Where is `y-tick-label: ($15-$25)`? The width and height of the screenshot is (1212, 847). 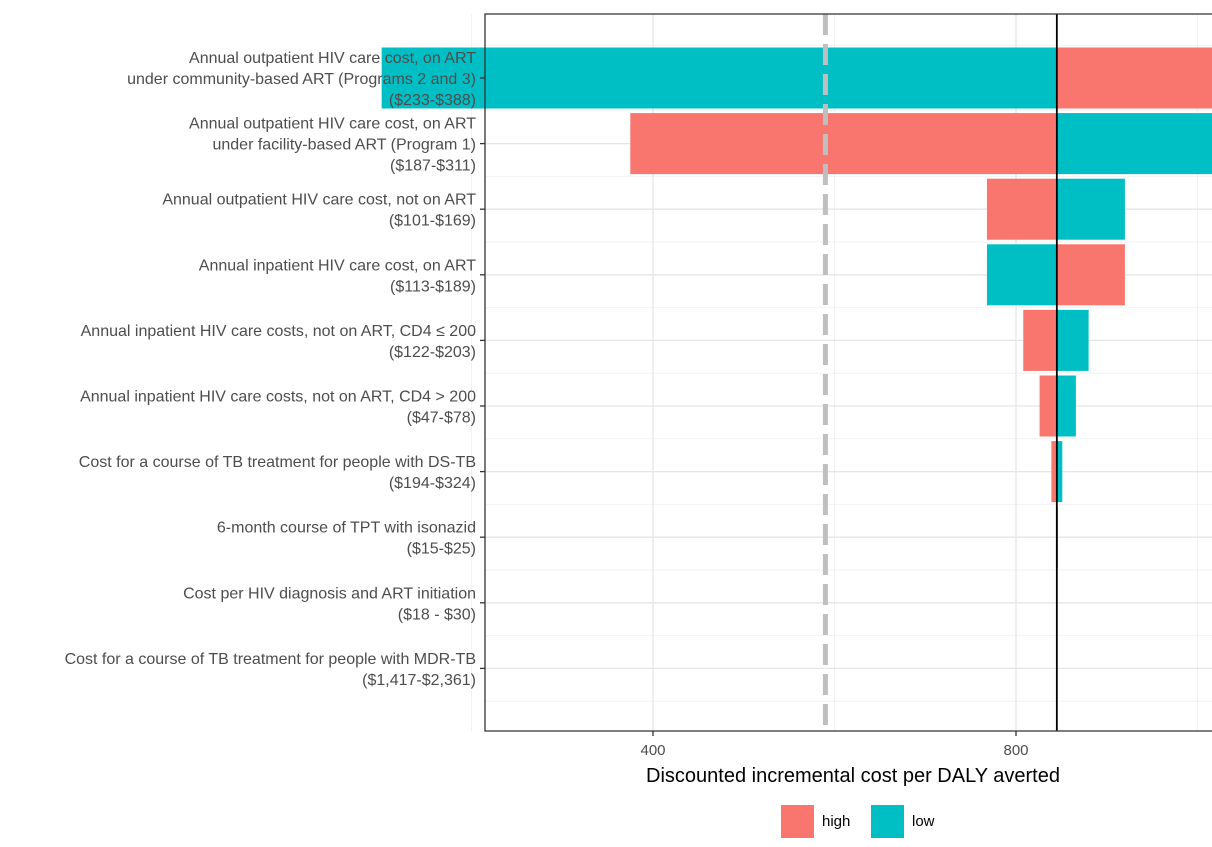 y-tick-label: ($15-$25) is located at coordinates (441, 549).